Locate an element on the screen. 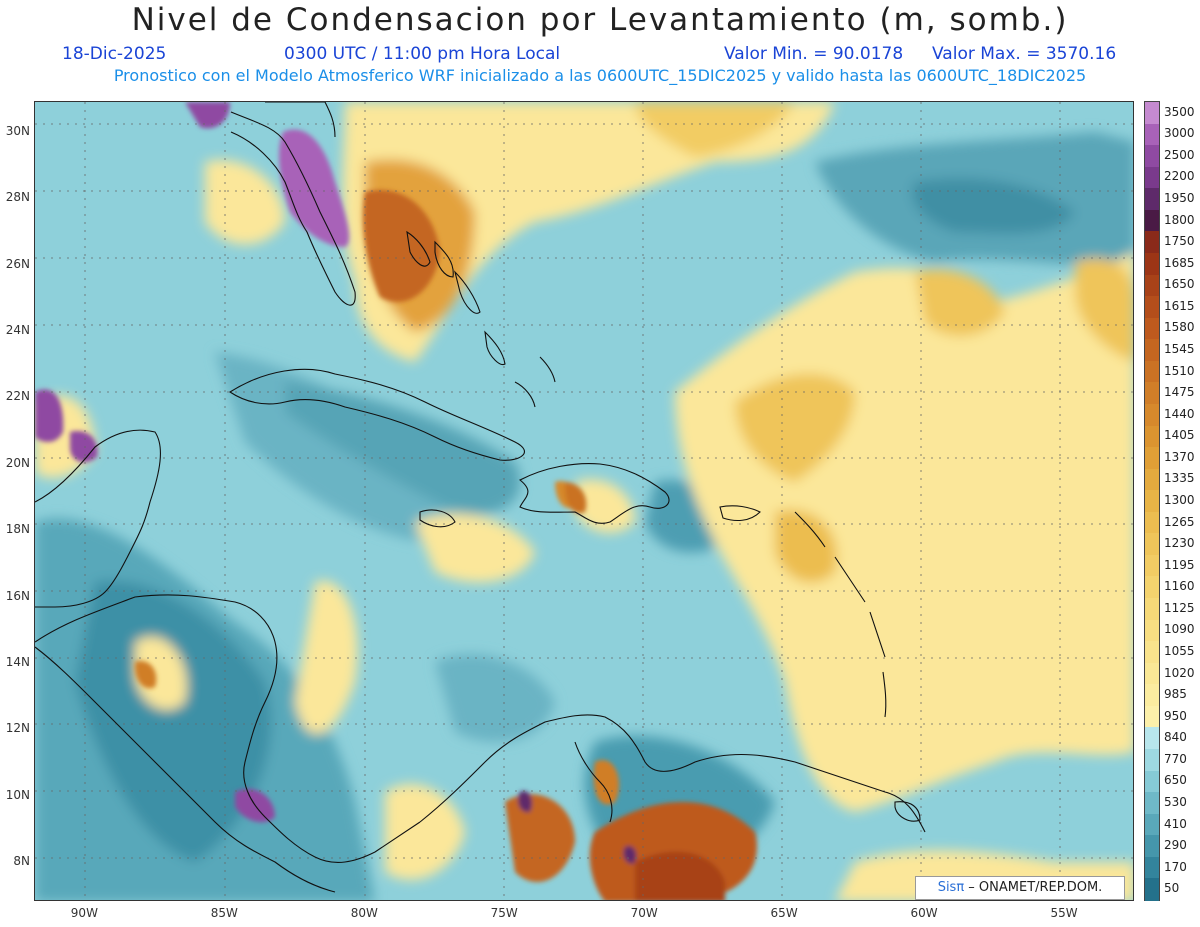 The height and width of the screenshot is (927, 1200). colorbar-label: 1160 is located at coordinates (1179, 586).